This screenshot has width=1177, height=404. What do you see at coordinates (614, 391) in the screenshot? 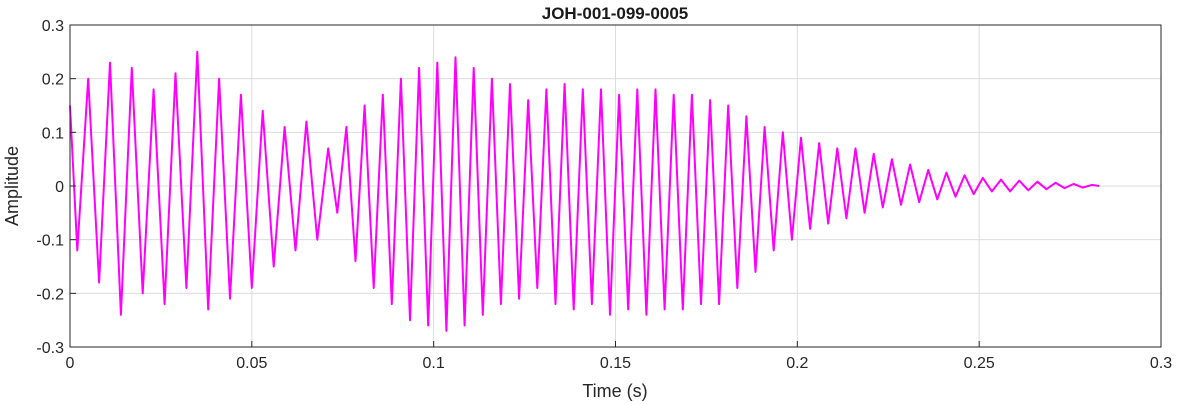
I see `x-axis-label: Time (s)` at bounding box center [614, 391].